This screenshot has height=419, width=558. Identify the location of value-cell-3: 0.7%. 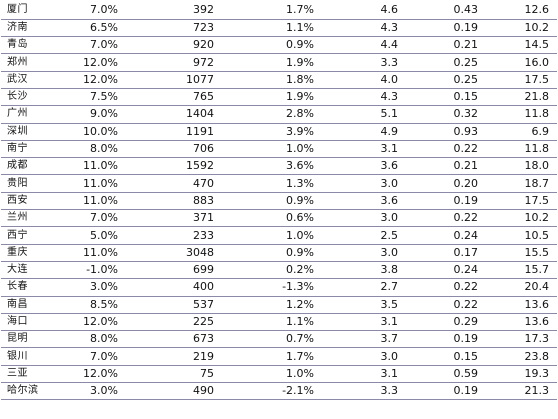
(276, 339).